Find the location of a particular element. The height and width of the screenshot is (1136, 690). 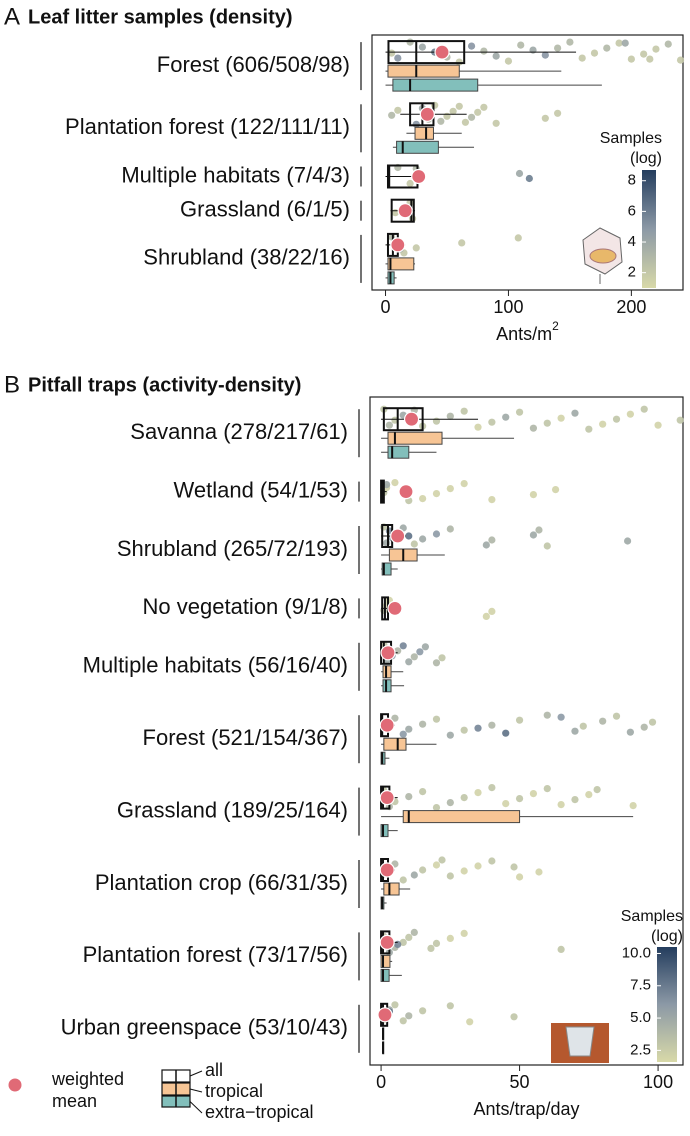

plot-frame is located at coordinates (527, 162).